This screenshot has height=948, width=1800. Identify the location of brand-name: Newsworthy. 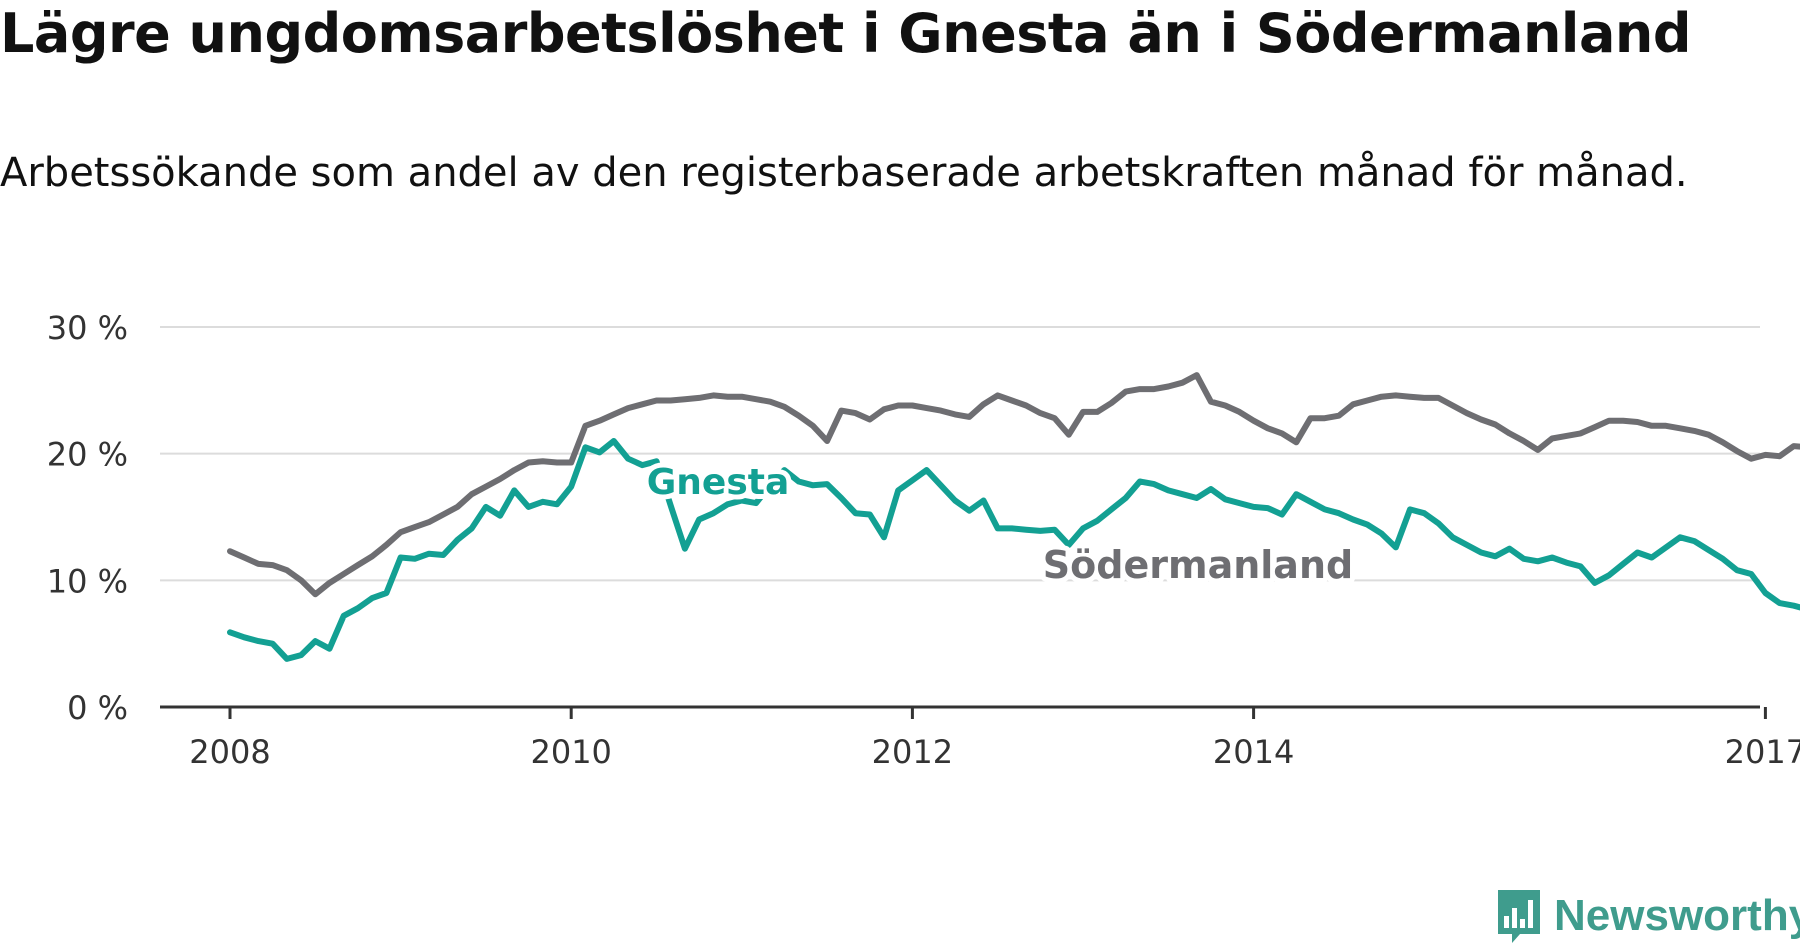
(1677, 915).